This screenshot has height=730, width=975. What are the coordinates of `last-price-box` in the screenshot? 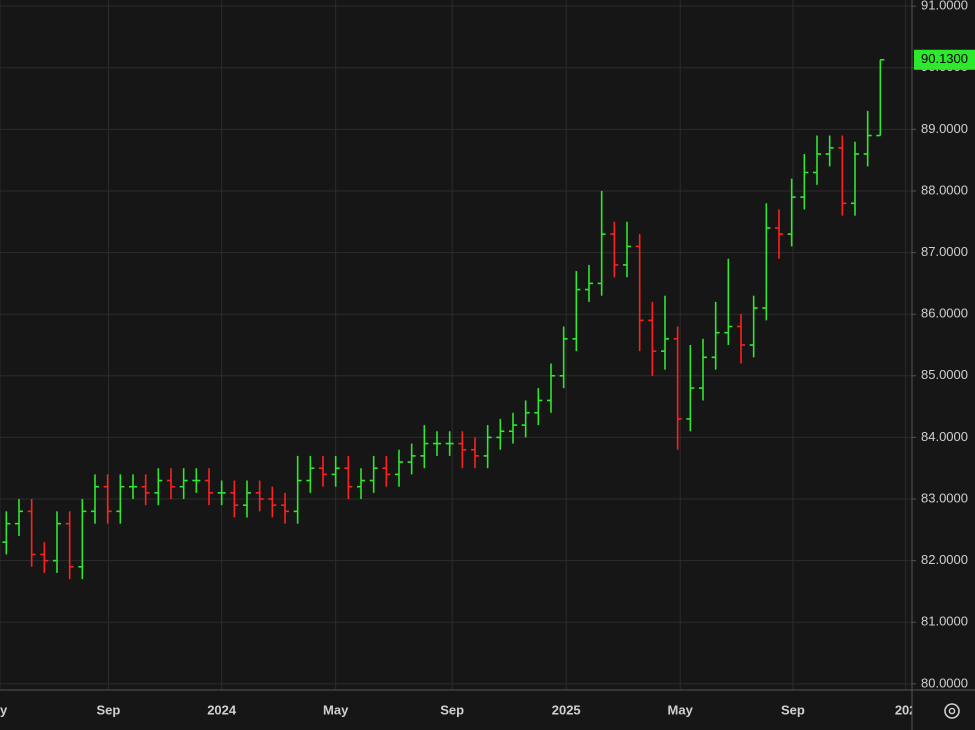 It's located at (944, 59).